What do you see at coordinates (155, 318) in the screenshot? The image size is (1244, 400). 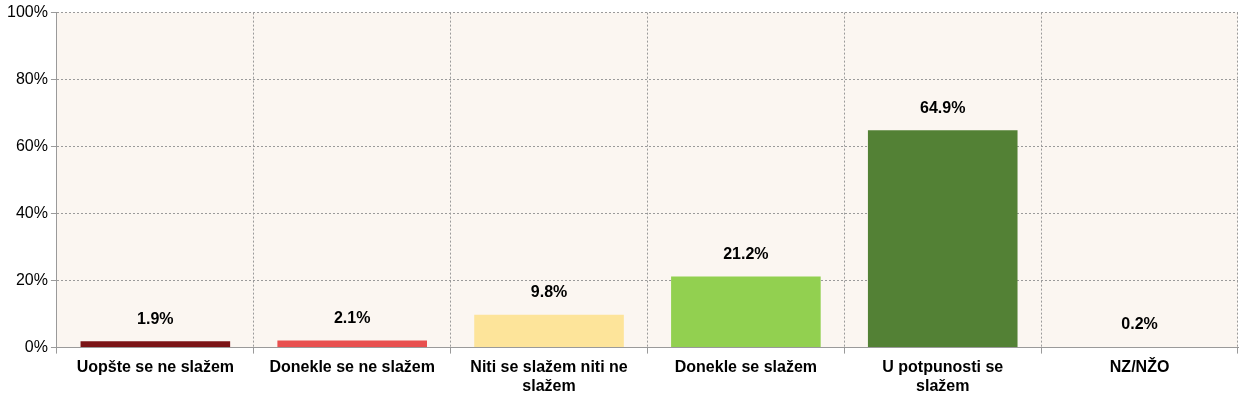 I see `data-label: 1.9%` at bounding box center [155, 318].